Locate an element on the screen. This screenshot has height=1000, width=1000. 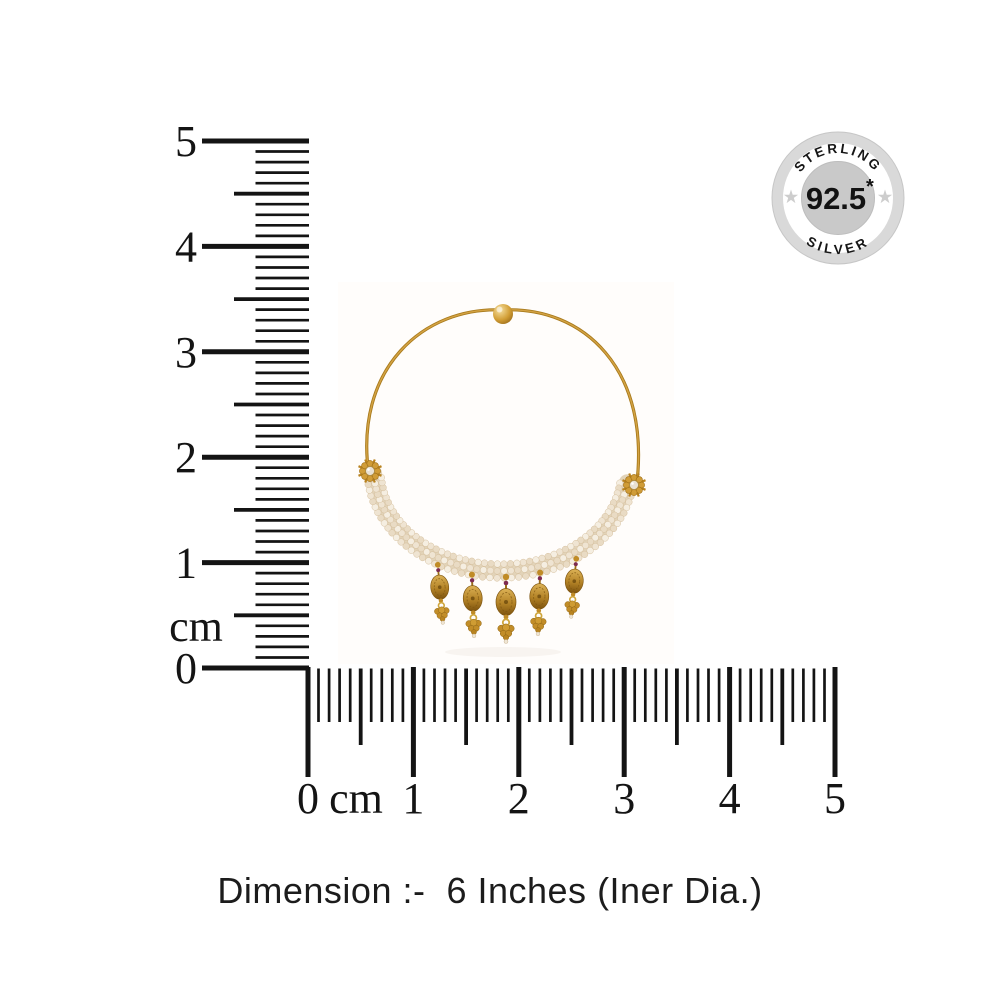
badge-stars is located at coordinates (838, 196).